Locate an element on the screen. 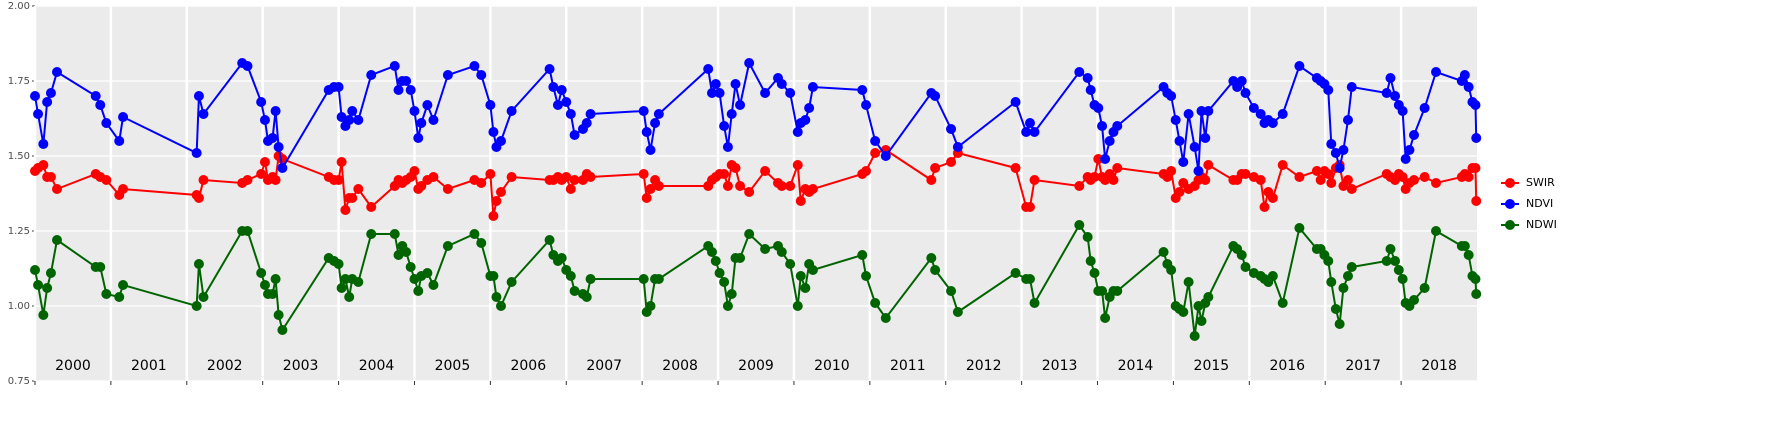 The width and height of the screenshot is (1773, 442). x-tick-label: 2008 is located at coordinates (680, 366).